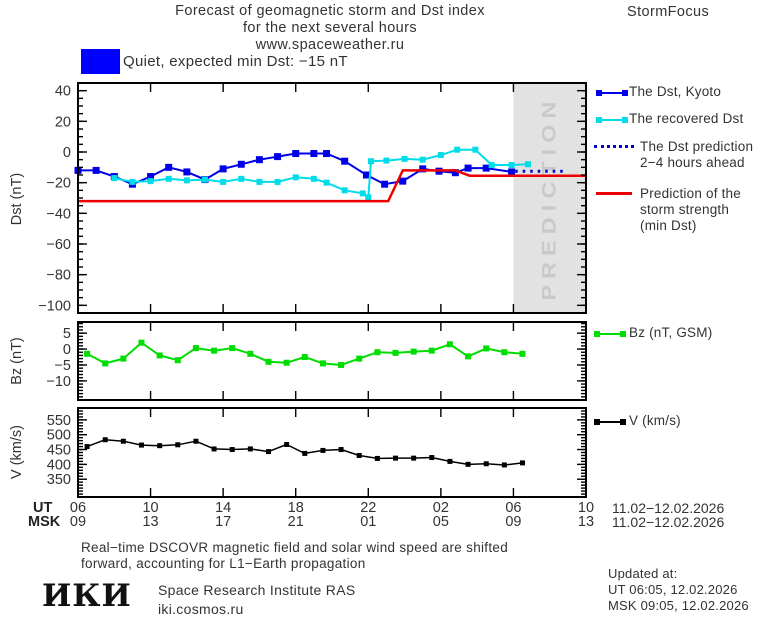 This screenshot has height=620, width=760. I want to click on ut-date-range: 11.02−12.02.2026, so click(668, 508).